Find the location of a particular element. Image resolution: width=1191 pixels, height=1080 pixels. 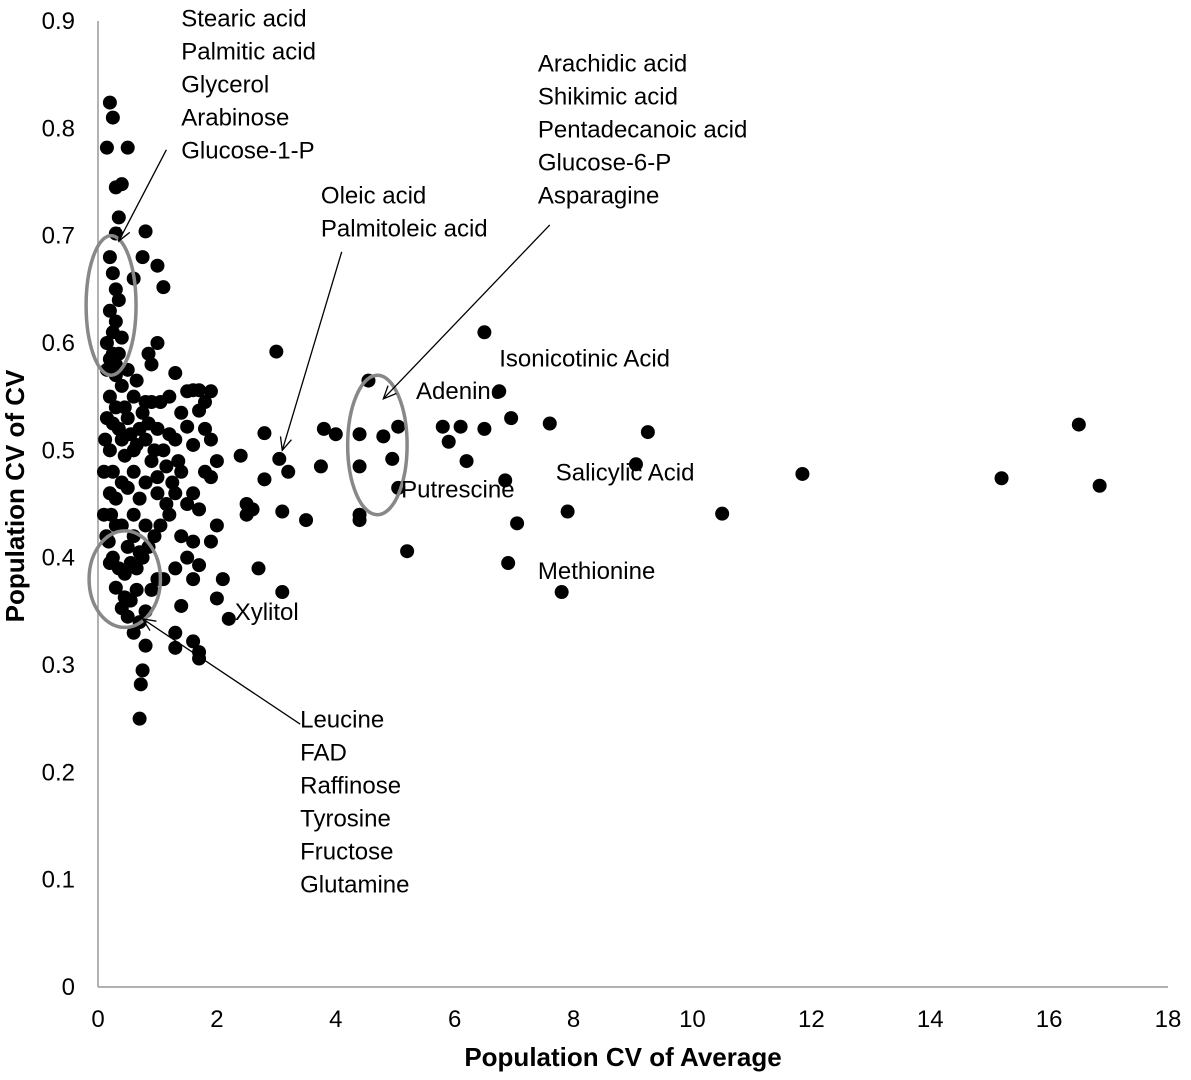

x-tick-label: 2 is located at coordinates (216, 1019).